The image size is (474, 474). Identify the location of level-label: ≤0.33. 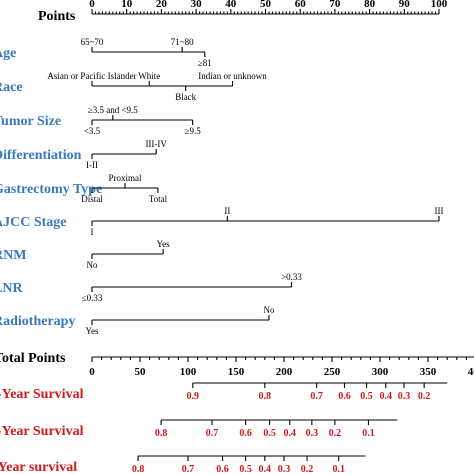
(92, 298).